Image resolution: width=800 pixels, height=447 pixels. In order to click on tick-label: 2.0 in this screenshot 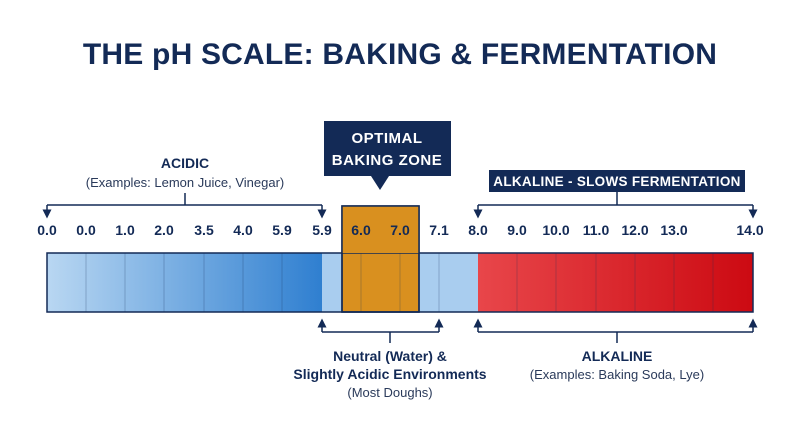, I will do `click(164, 230)`.